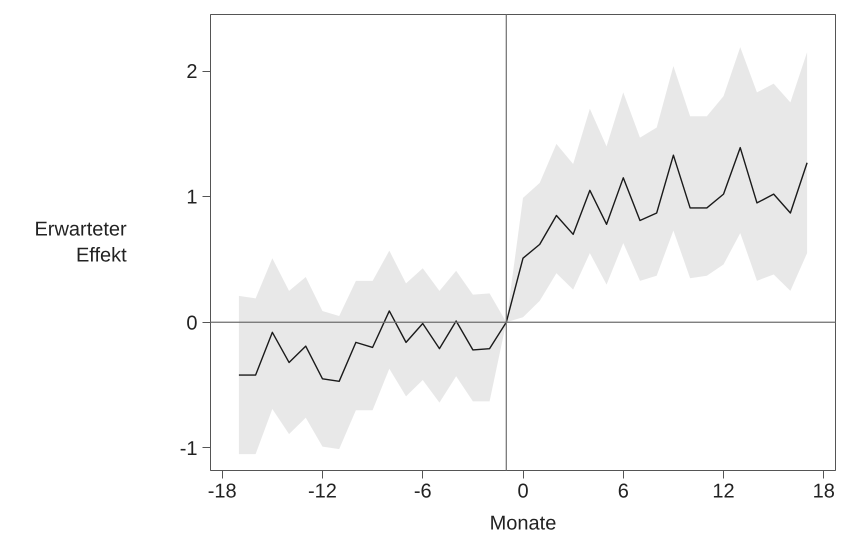  I want to click on x-tick-label: -6, so click(423, 491).